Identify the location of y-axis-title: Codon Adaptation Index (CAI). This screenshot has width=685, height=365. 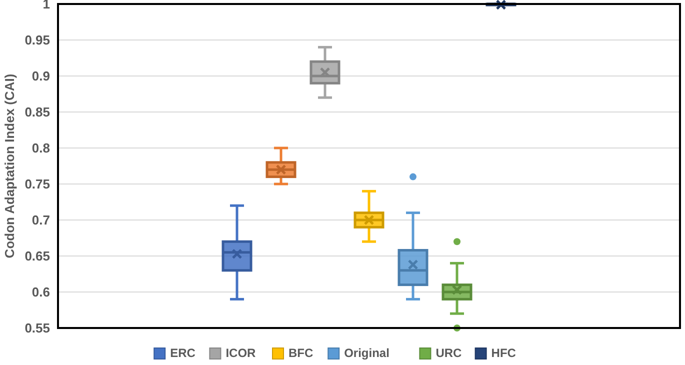
(9, 166).